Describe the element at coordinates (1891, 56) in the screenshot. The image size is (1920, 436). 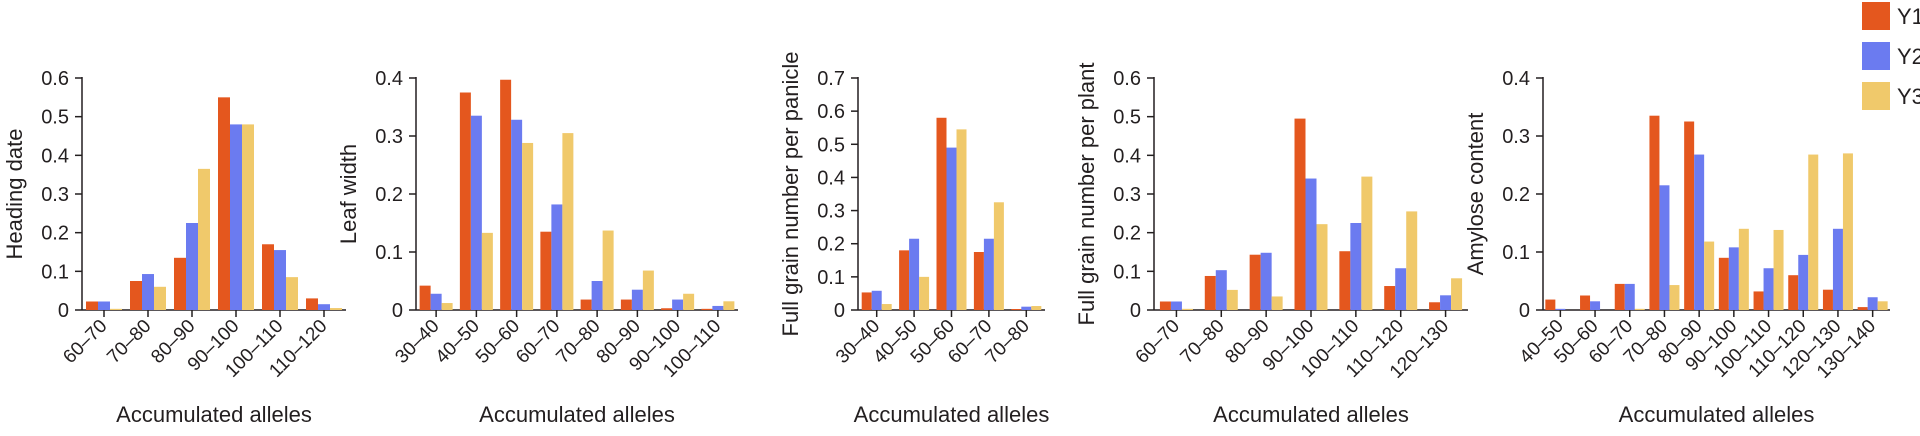
I see `legend: Y1 Y2 Y3` at that location.